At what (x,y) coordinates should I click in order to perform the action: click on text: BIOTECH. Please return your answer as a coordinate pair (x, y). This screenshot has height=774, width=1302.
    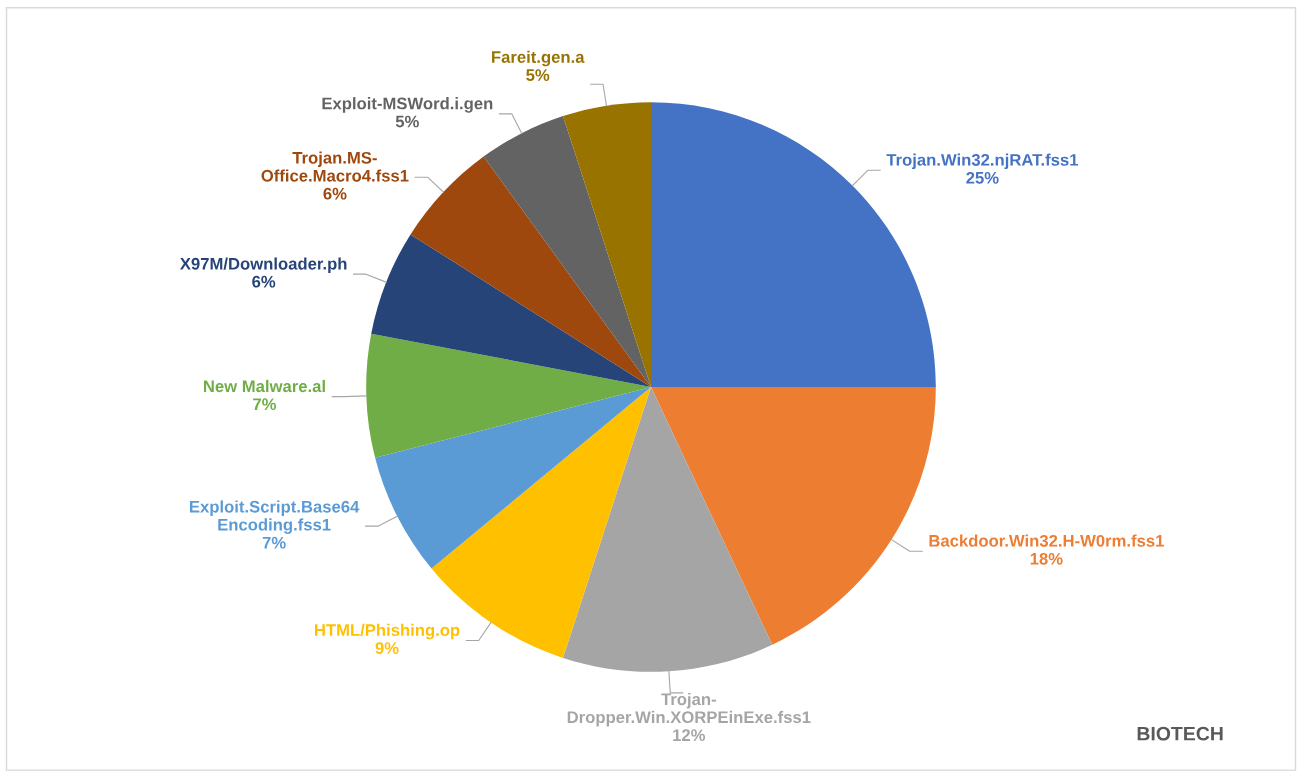
    Looking at the image, I should click on (1180, 733).